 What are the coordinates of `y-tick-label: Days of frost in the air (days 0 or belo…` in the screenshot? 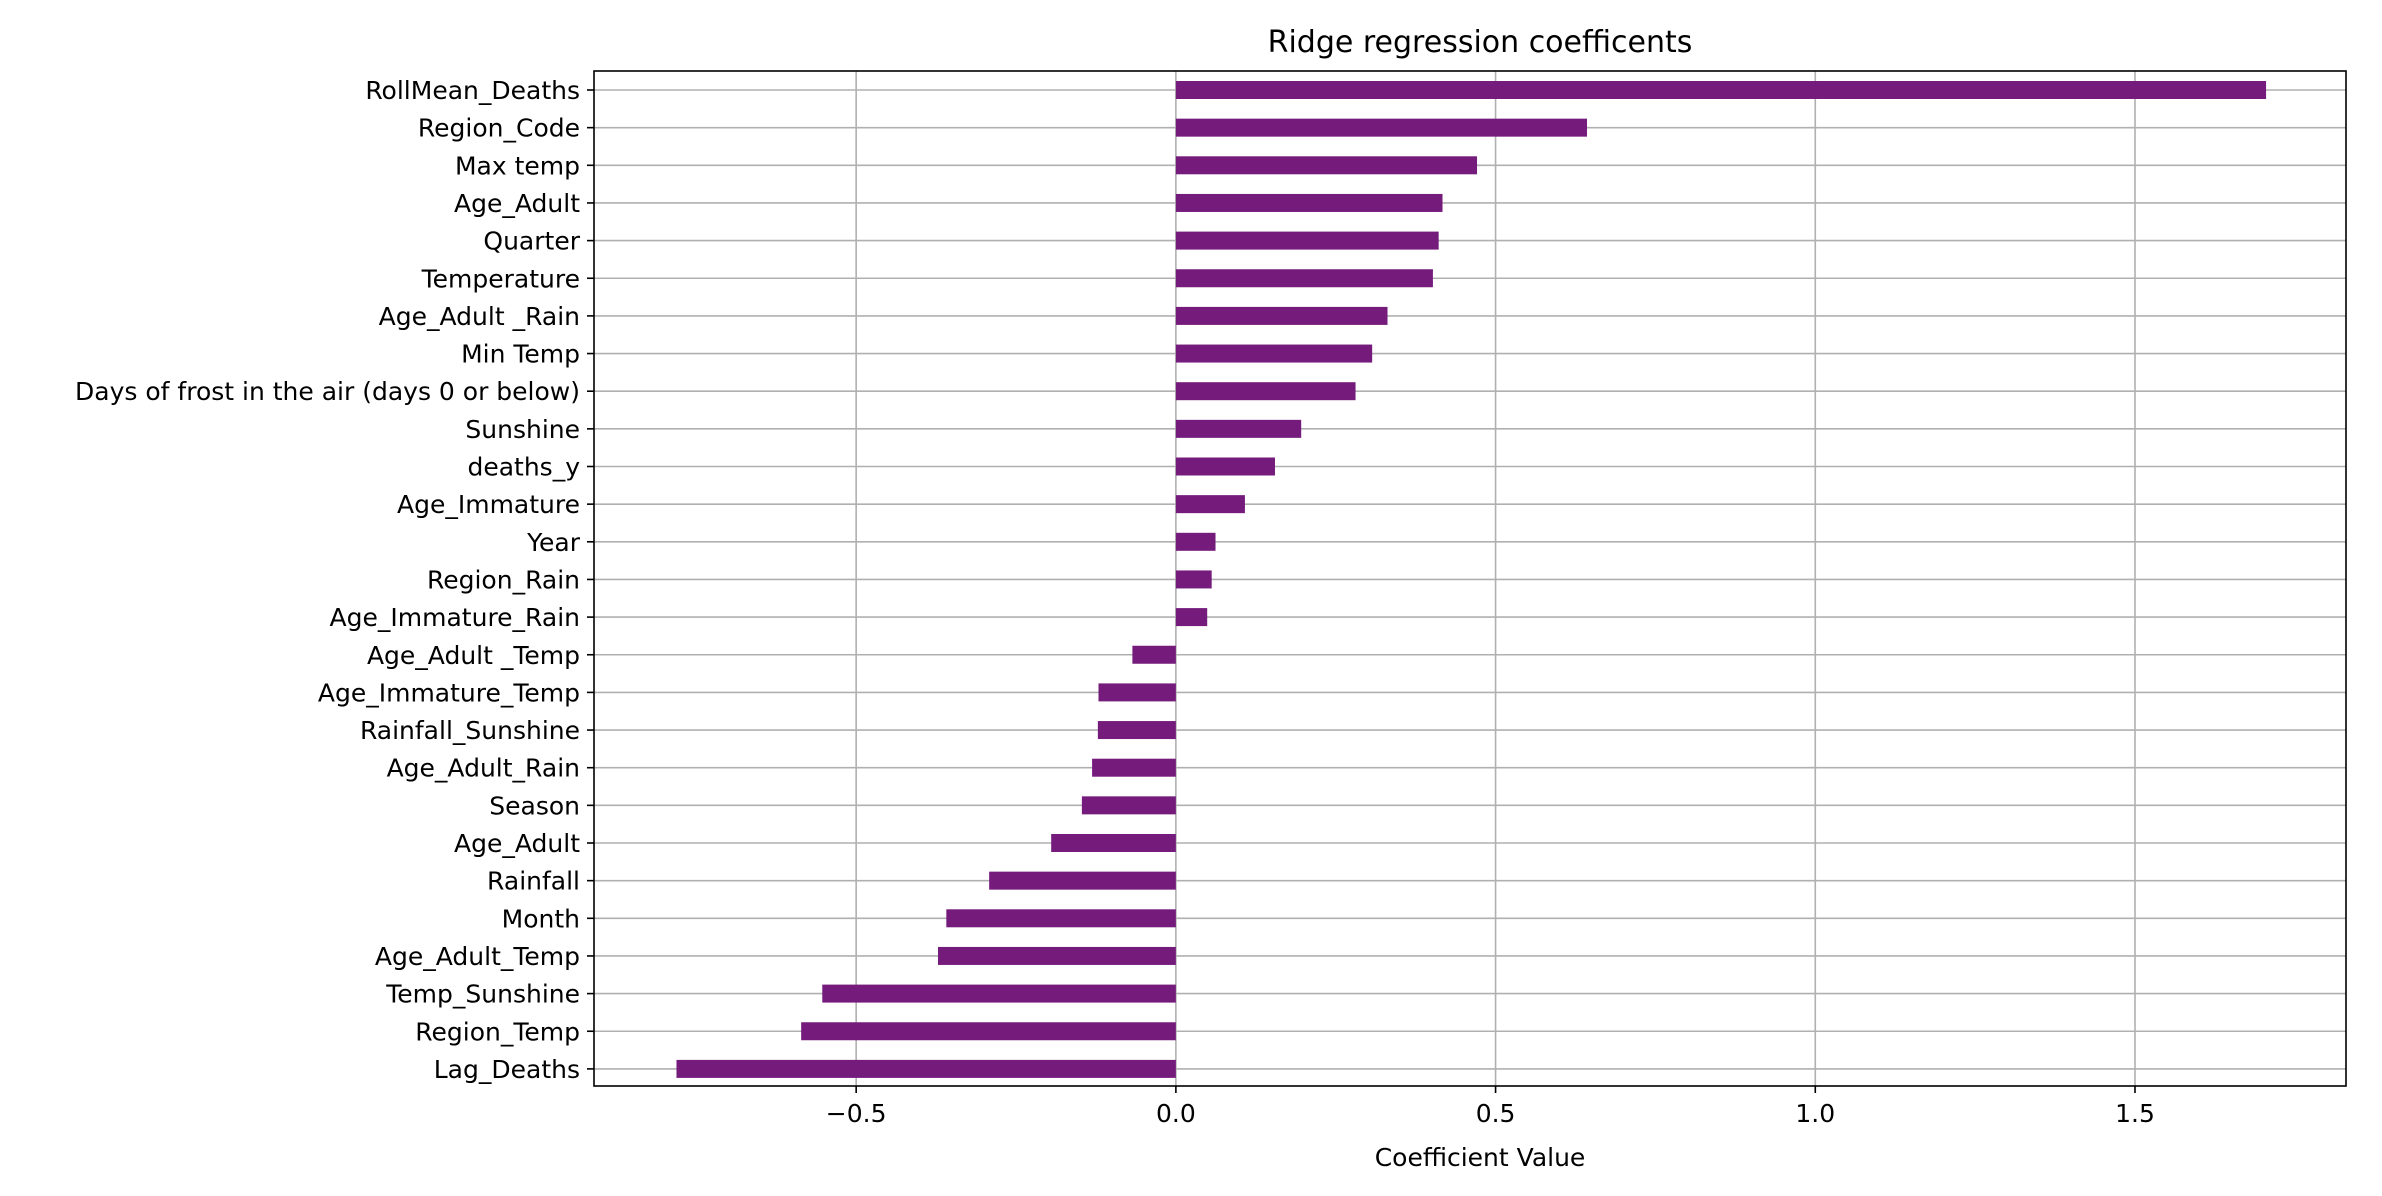 It's located at (327, 391).